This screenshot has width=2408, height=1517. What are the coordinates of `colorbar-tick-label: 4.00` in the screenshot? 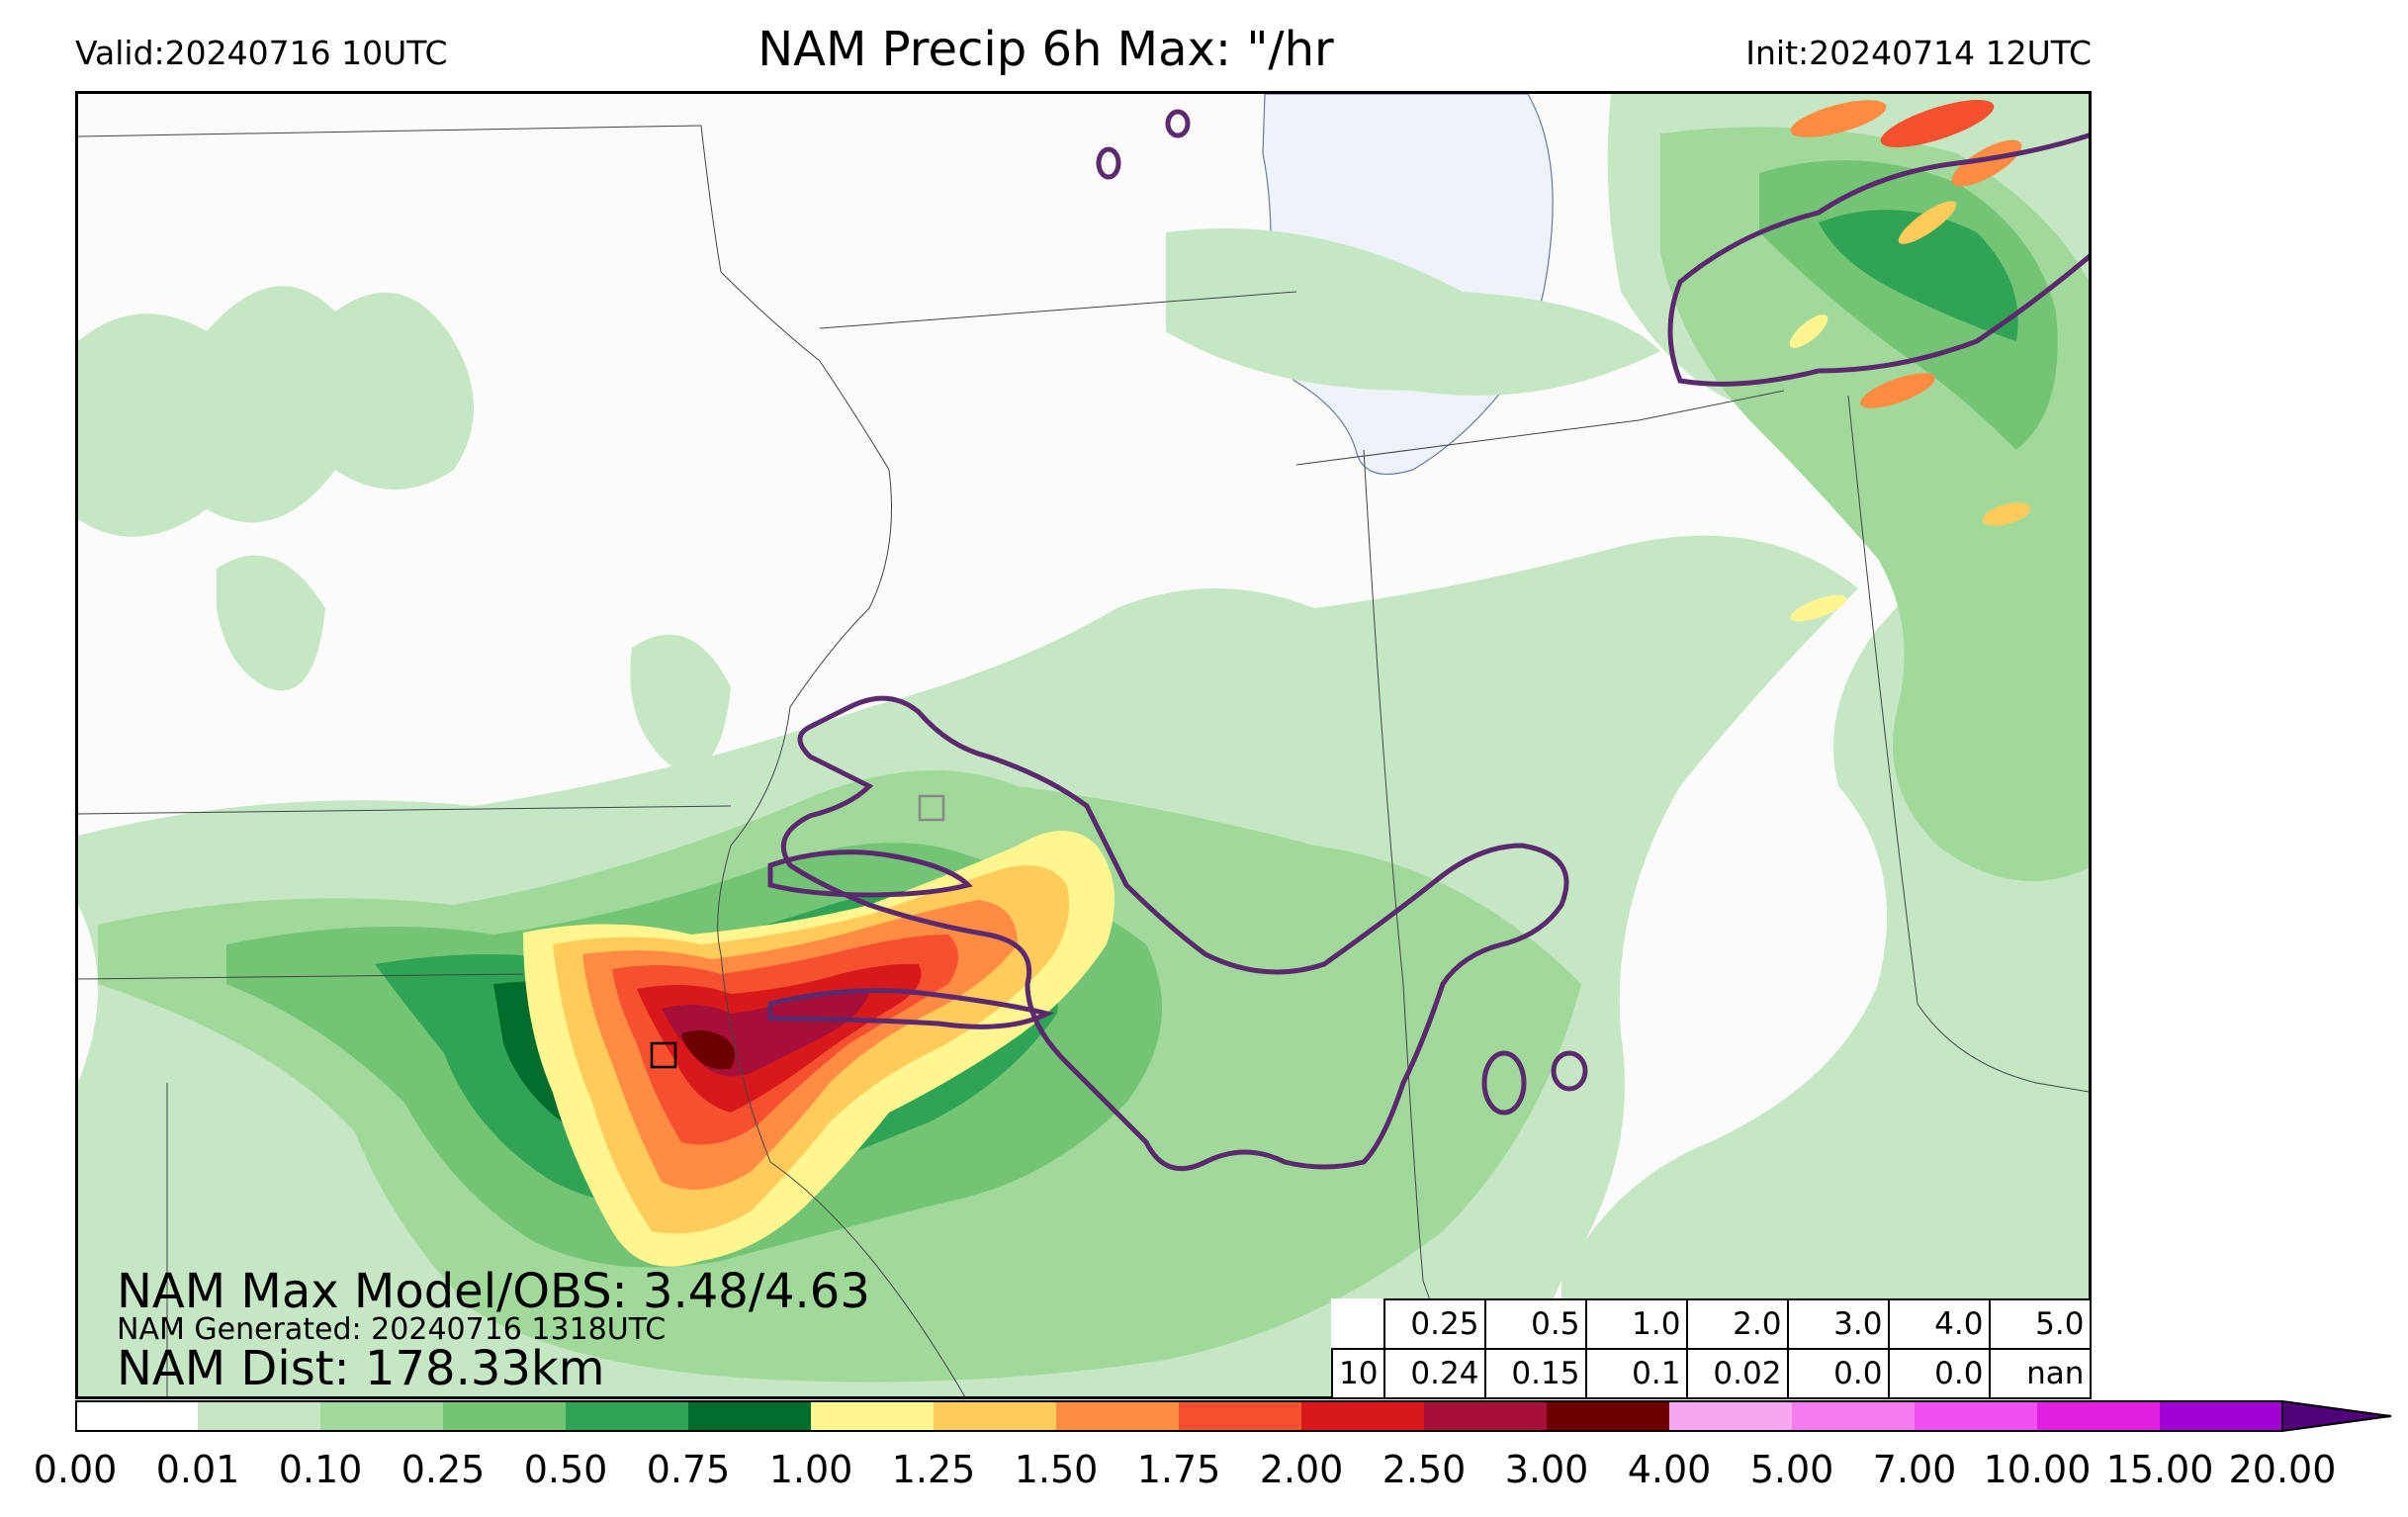 It's located at (1669, 1469).